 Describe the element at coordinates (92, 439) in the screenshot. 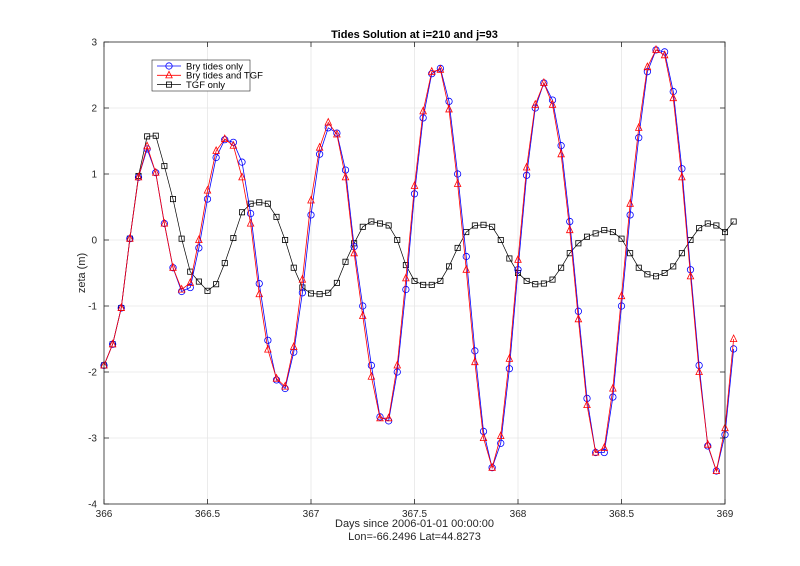

I see `y-tick-label: -3` at that location.